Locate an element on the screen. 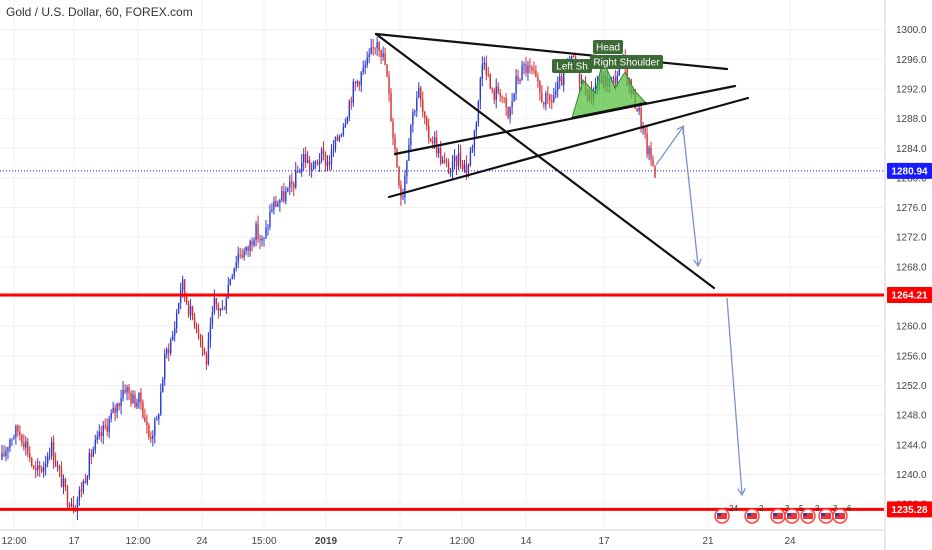 Image resolution: width=932 pixels, height=550 pixels. time-tick-label: 24 is located at coordinates (202, 541).